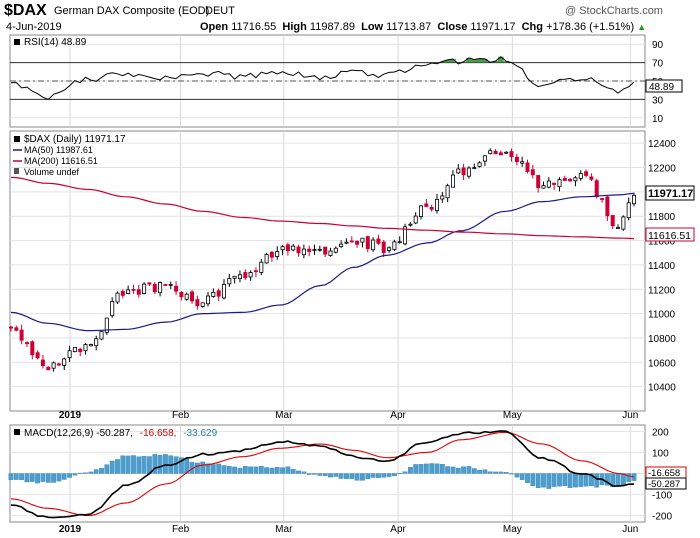 This screenshot has width=700, height=538. I want to click on open-label: Open, so click(214, 27).